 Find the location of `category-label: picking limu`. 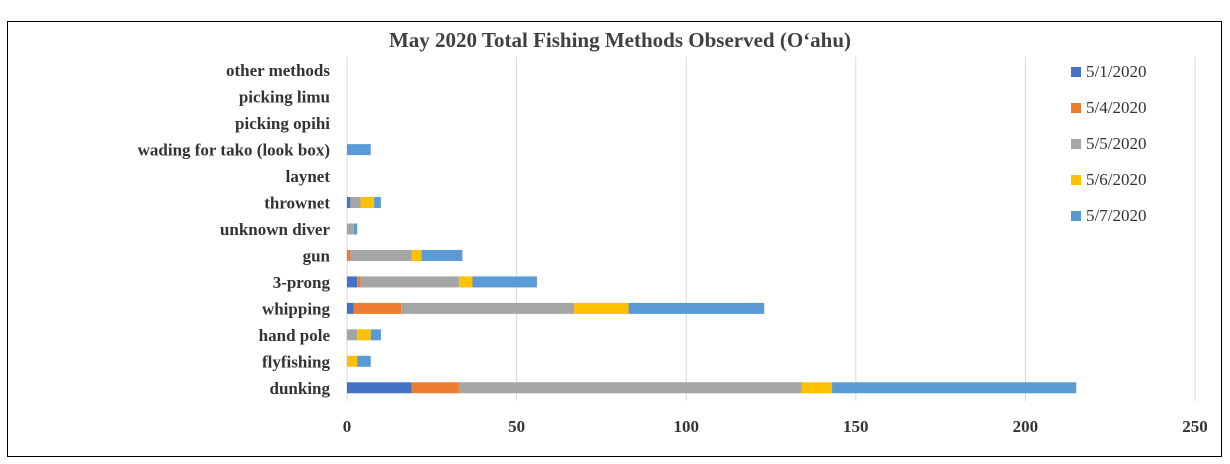

category-label: picking limu is located at coordinates (284, 97).